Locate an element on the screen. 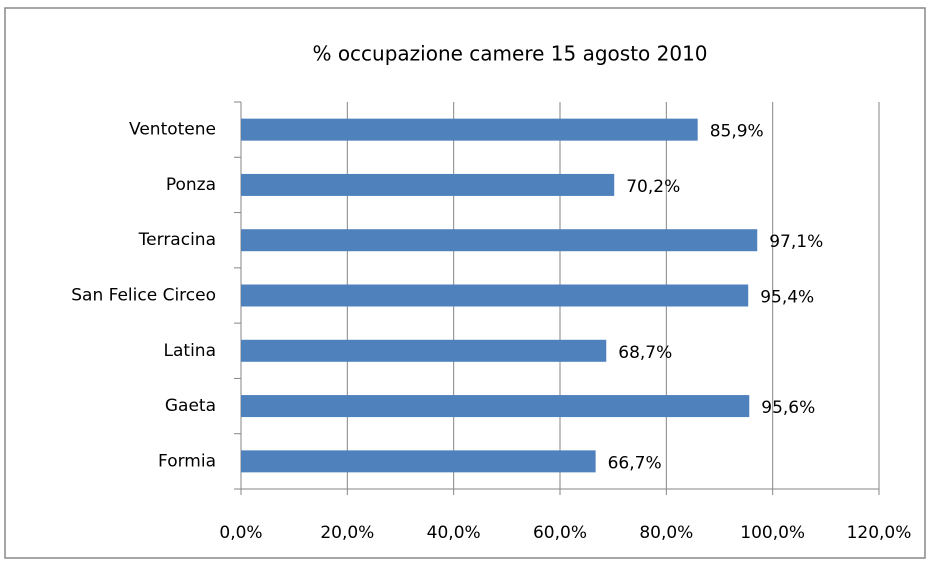  y-tick-label: Latina is located at coordinates (190, 351).